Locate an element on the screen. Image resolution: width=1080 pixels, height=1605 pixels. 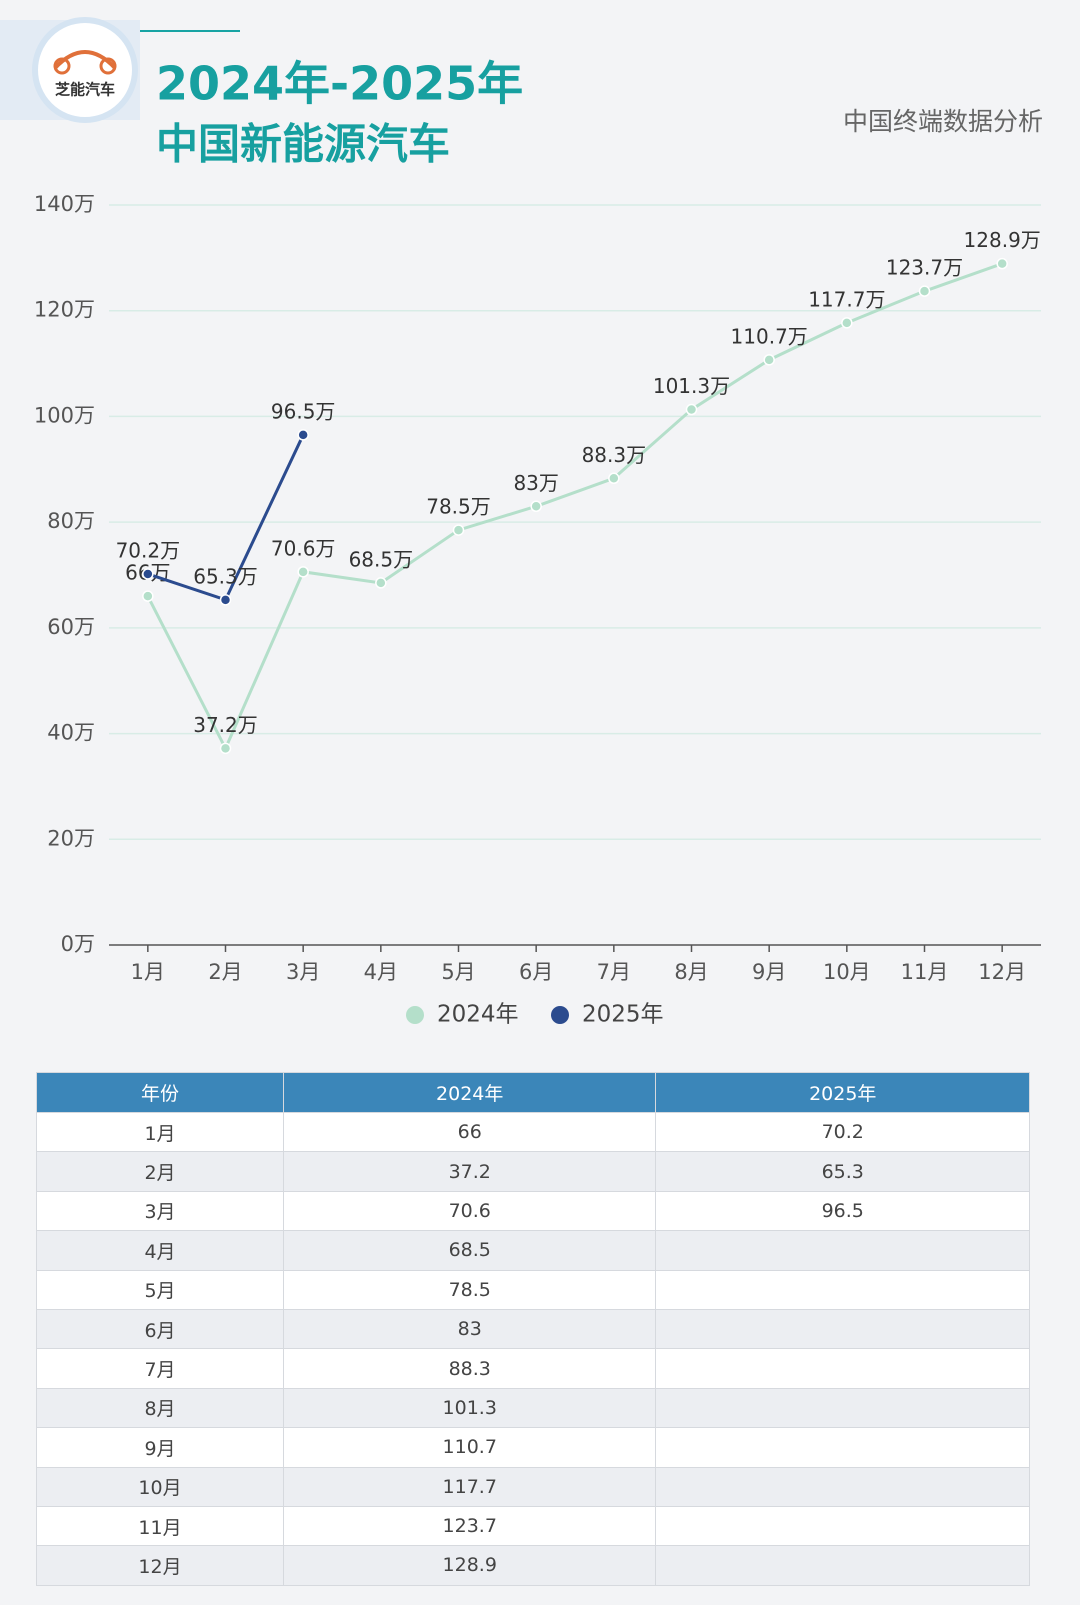
y-tick-label: 20万 is located at coordinates (71, 838).